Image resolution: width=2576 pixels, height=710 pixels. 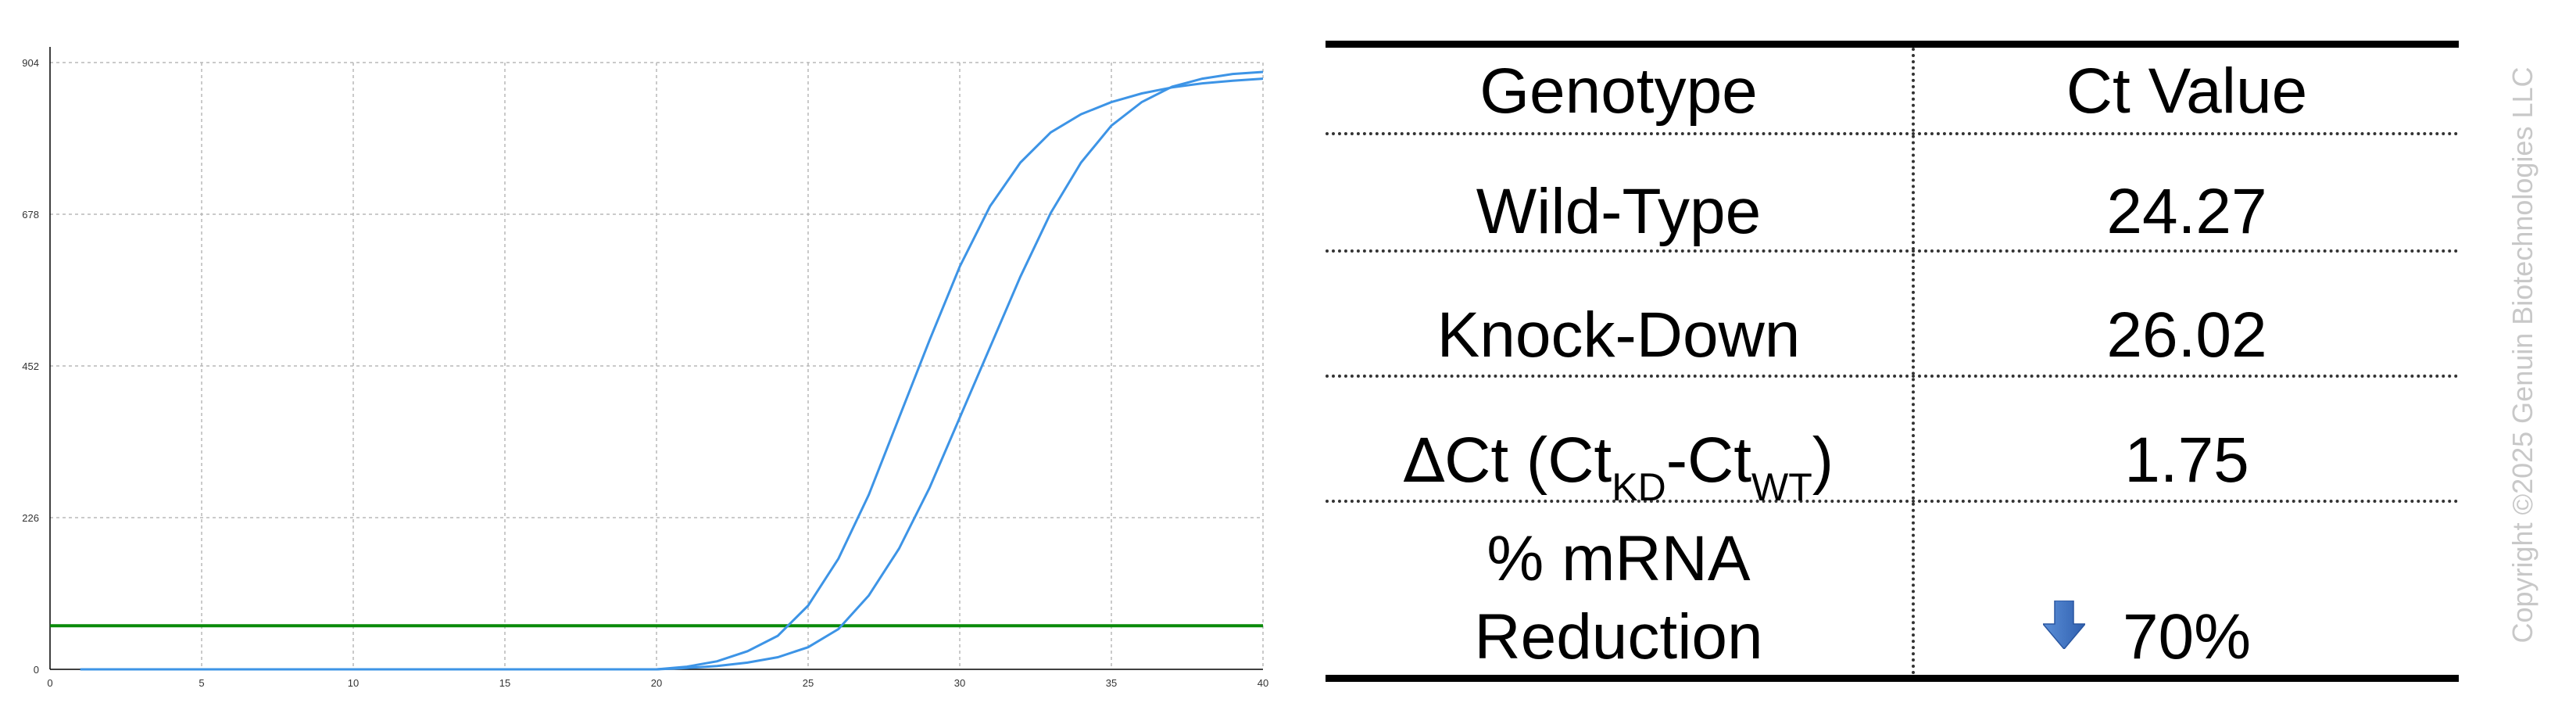 I want to click on x-tick-label: 35, so click(x=1111, y=683).